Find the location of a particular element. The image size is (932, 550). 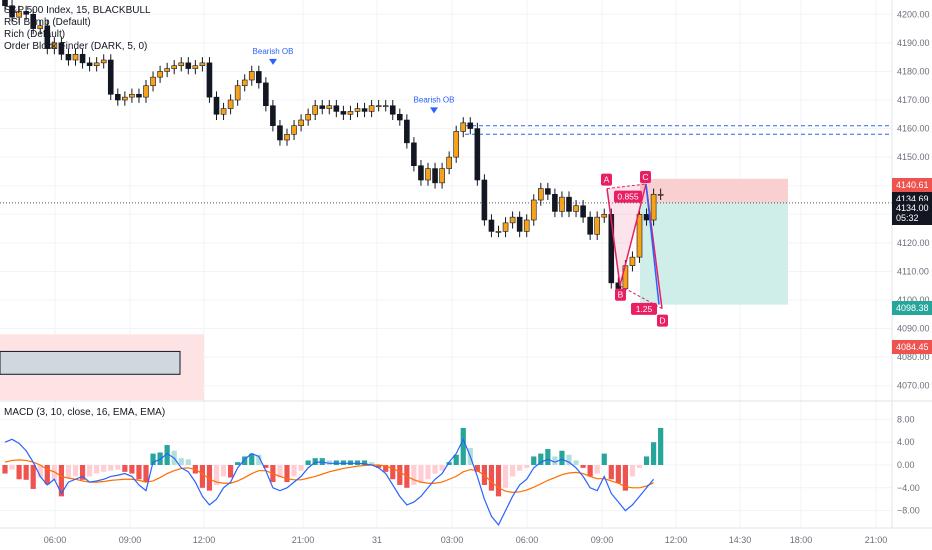

order-block-lines is located at coordinates (446, 164).